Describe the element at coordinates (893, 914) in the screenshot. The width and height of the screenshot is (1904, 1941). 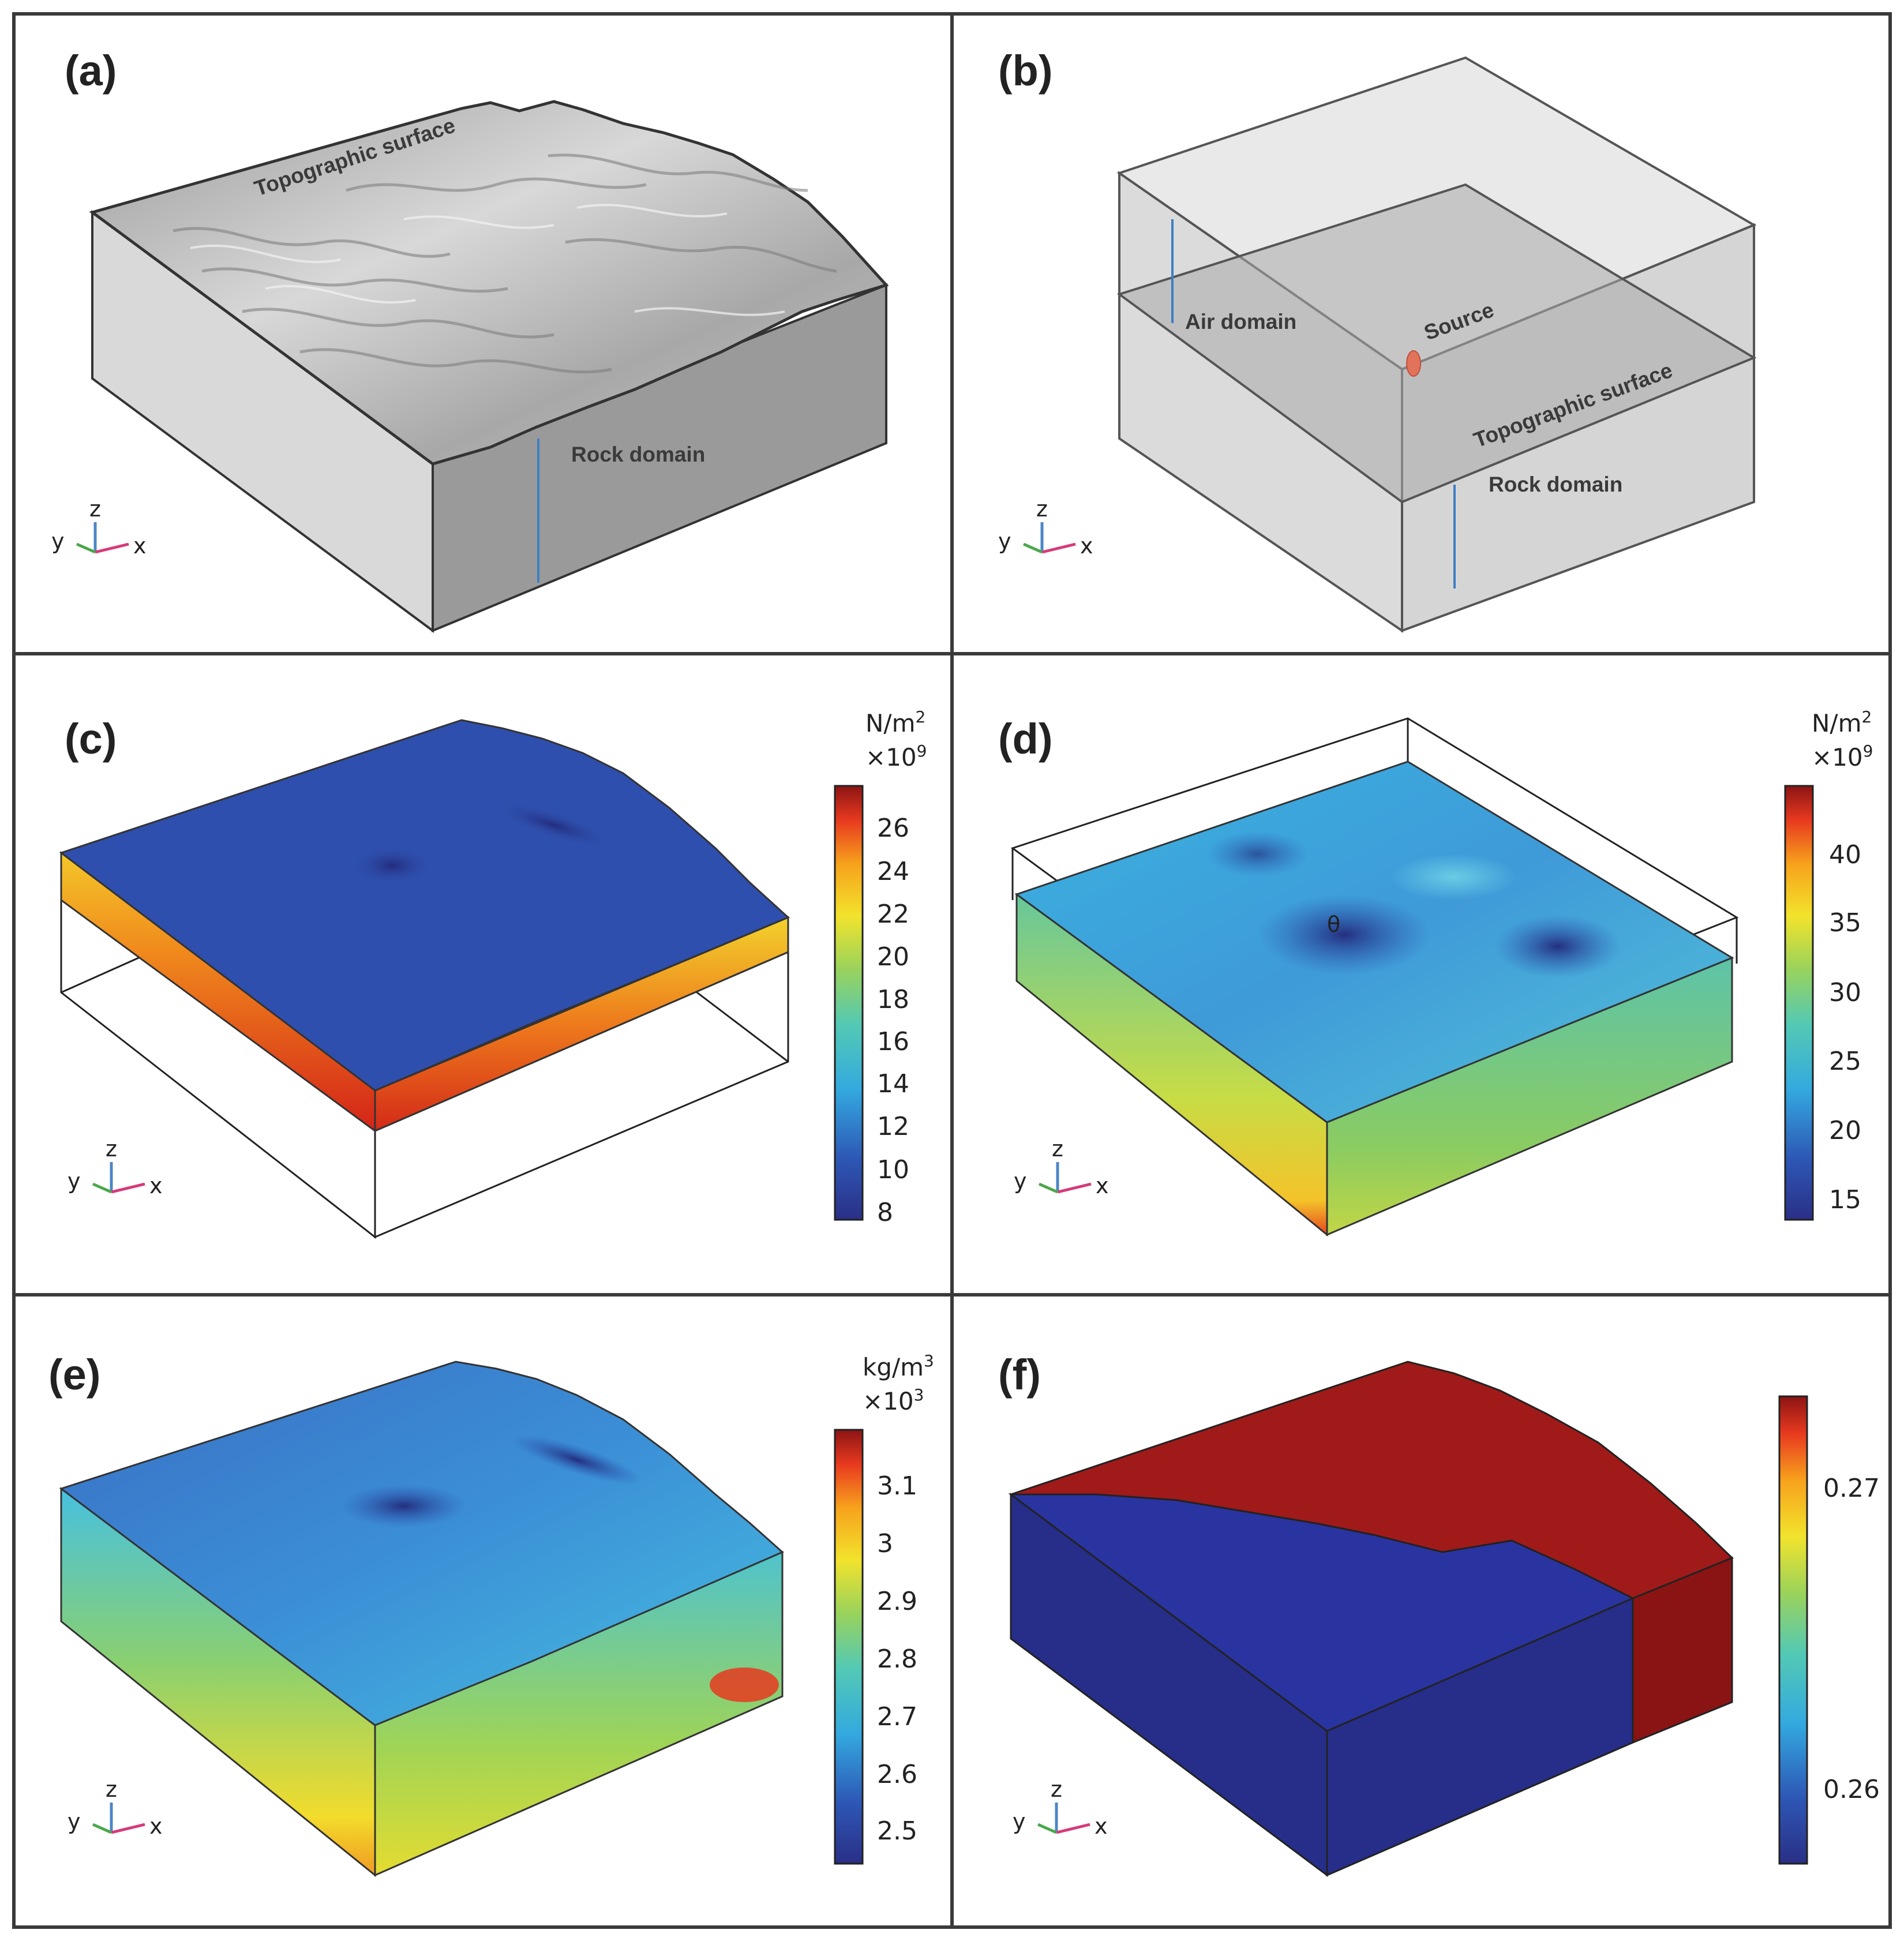
I see `colorbar-c-tick: 22` at that location.